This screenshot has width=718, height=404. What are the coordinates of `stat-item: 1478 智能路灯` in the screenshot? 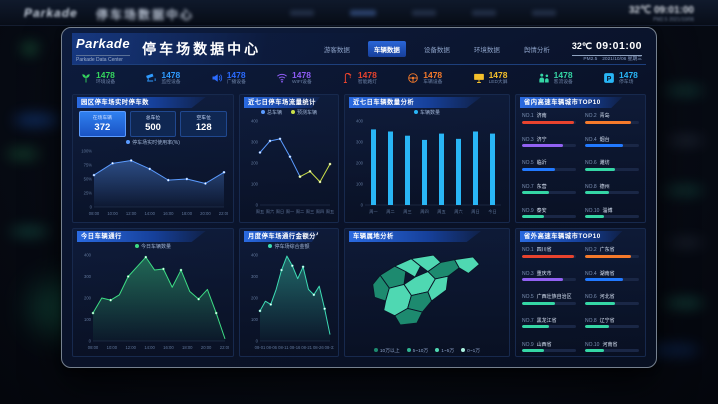 It's located at (359, 78).